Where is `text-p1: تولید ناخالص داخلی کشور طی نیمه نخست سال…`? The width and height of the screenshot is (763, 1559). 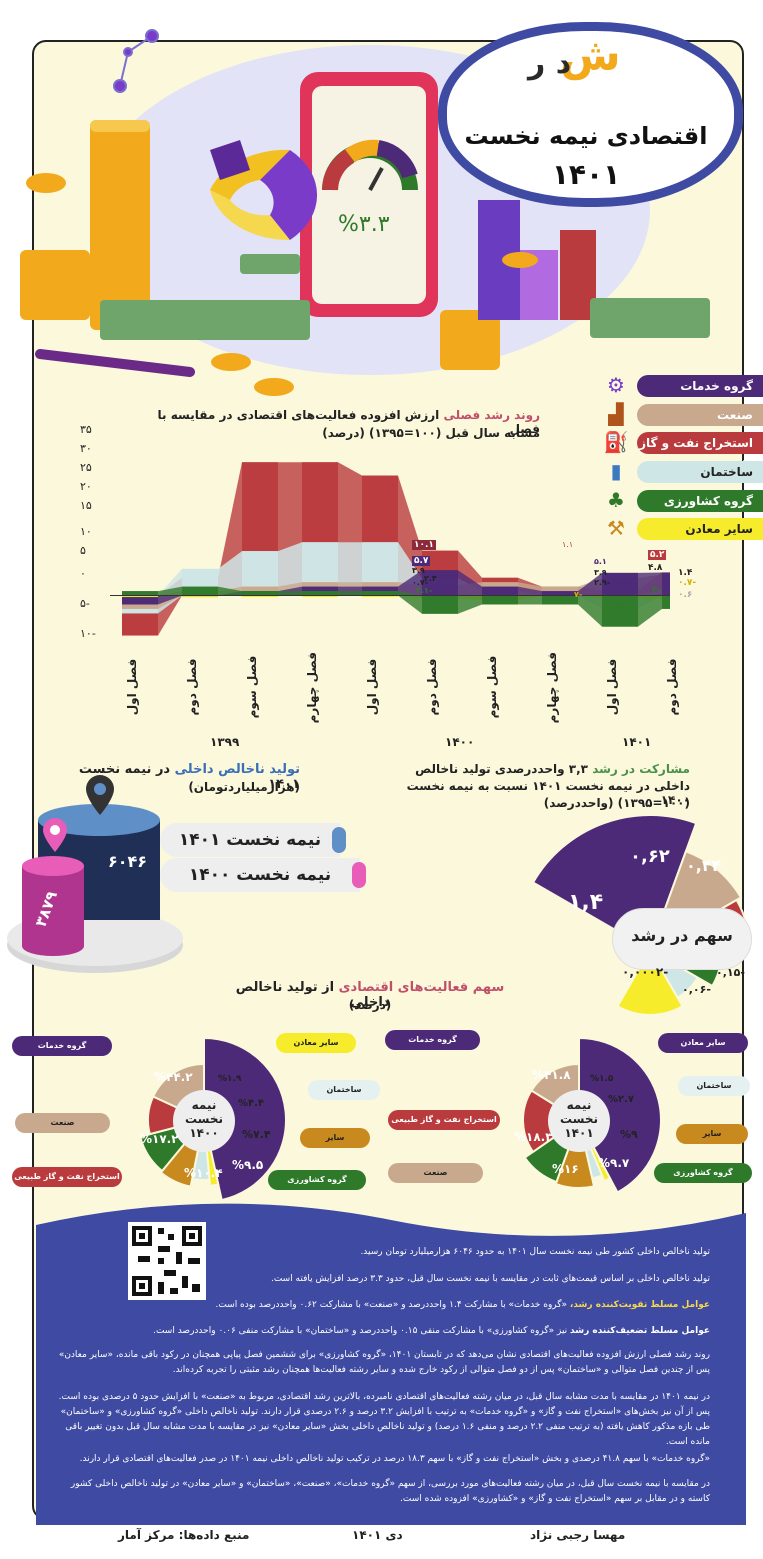 text-p1: تولید ناخالص داخلی کشور طی نیمه نخست سال… is located at coordinates (535, 1252).